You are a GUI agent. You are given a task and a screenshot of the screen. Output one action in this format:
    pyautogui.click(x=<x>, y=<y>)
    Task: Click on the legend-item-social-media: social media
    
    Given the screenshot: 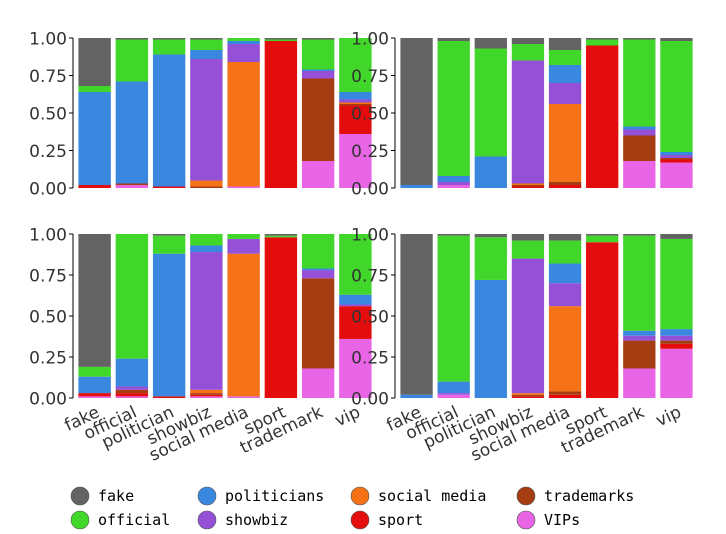 What is the action you would take?
    pyautogui.click(x=418, y=496)
    